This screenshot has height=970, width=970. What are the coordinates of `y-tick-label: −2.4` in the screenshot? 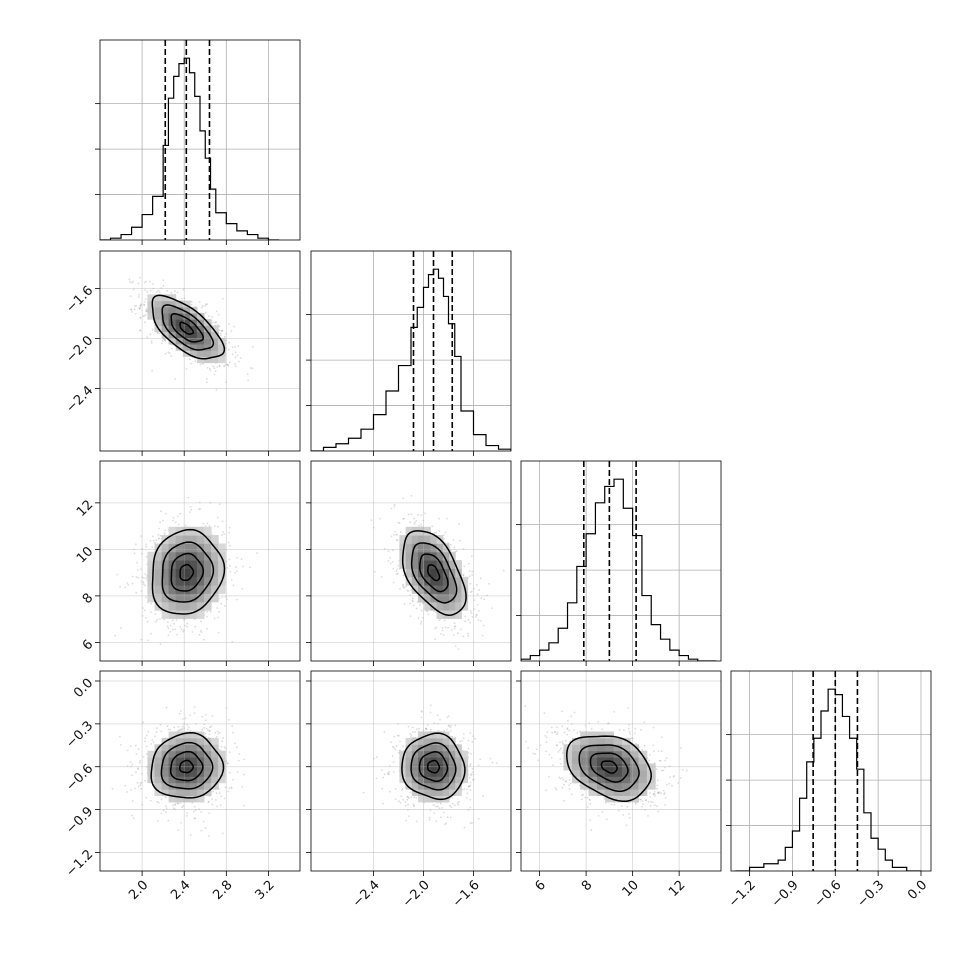 It's located at (79, 399).